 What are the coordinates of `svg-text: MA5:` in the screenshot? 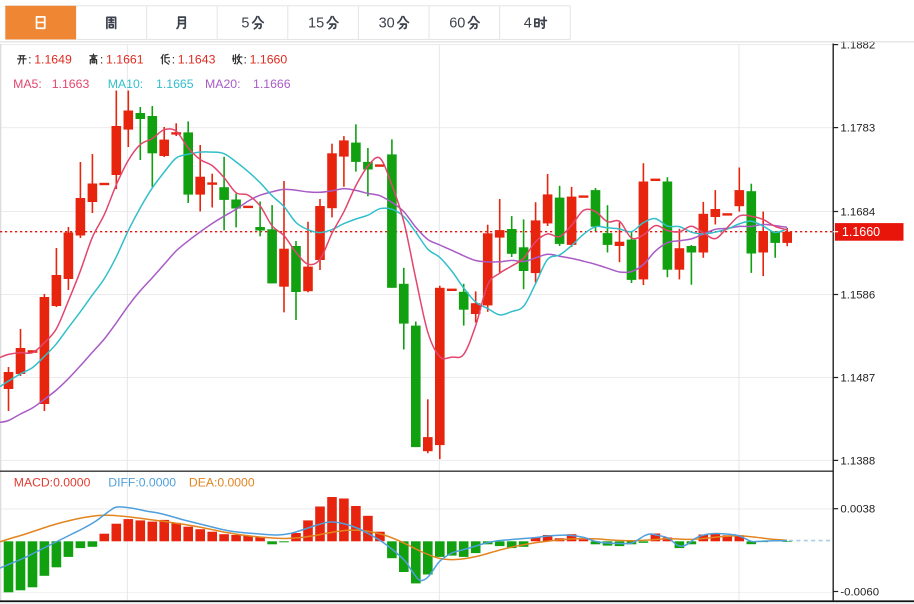 It's located at (27, 84).